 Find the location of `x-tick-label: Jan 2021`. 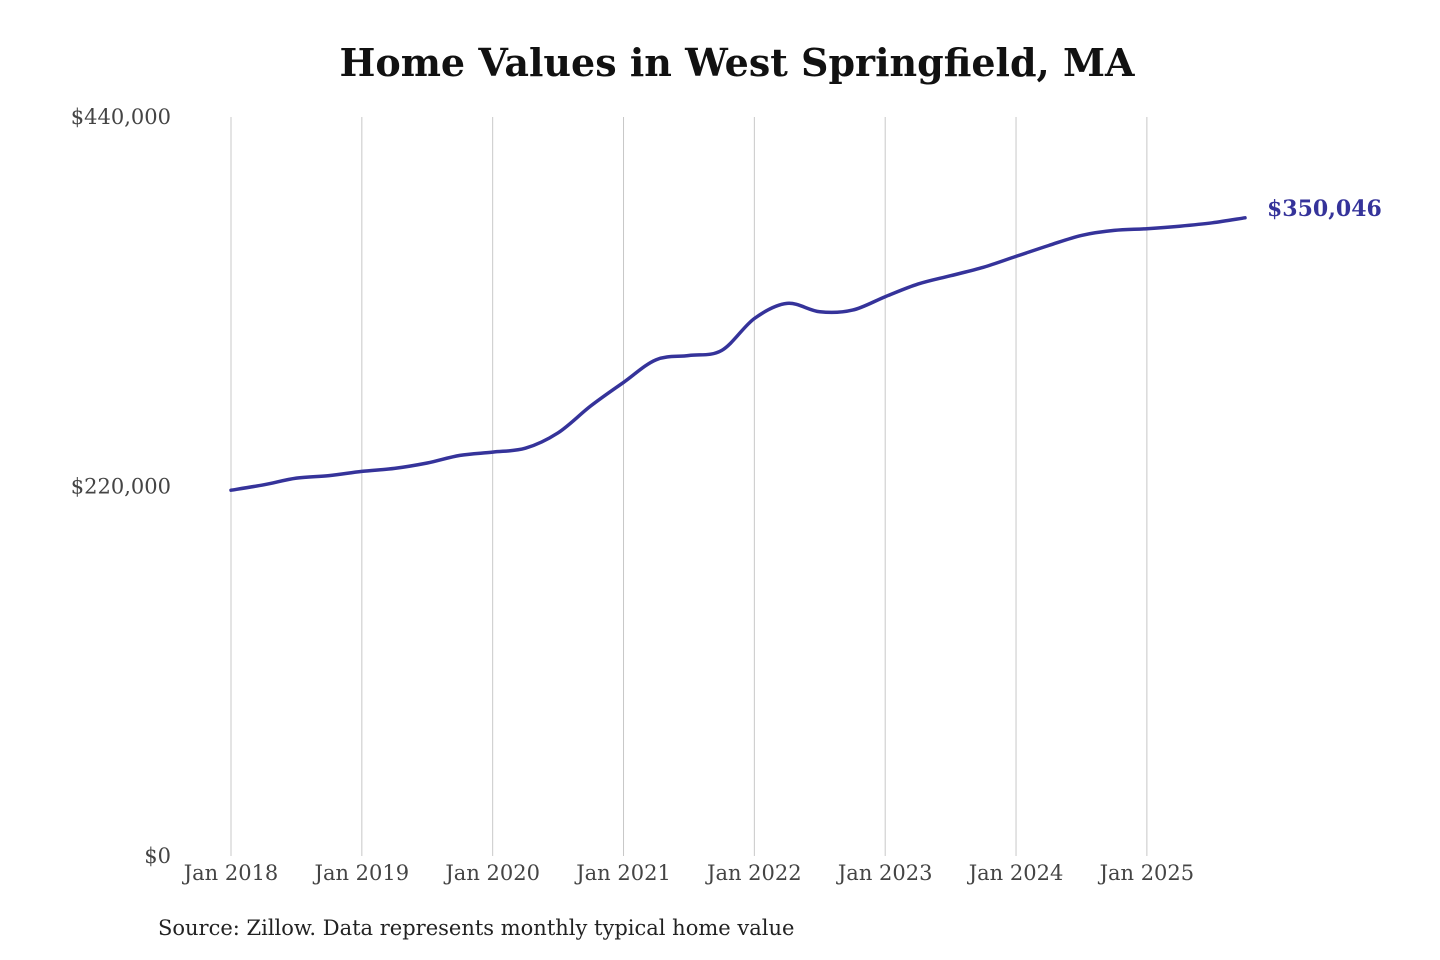

x-tick-label: Jan 2021 is located at coordinates (622, 873).